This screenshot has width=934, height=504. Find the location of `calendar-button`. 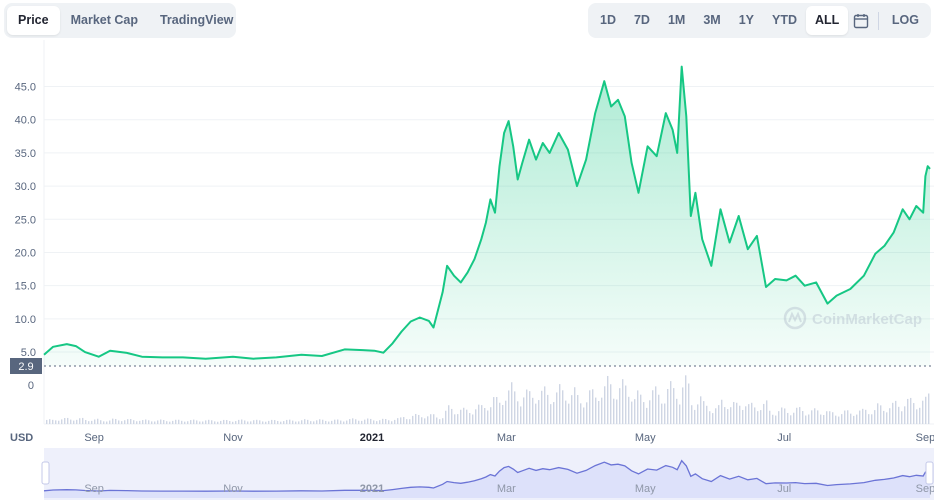

calendar-button is located at coordinates (861, 20).